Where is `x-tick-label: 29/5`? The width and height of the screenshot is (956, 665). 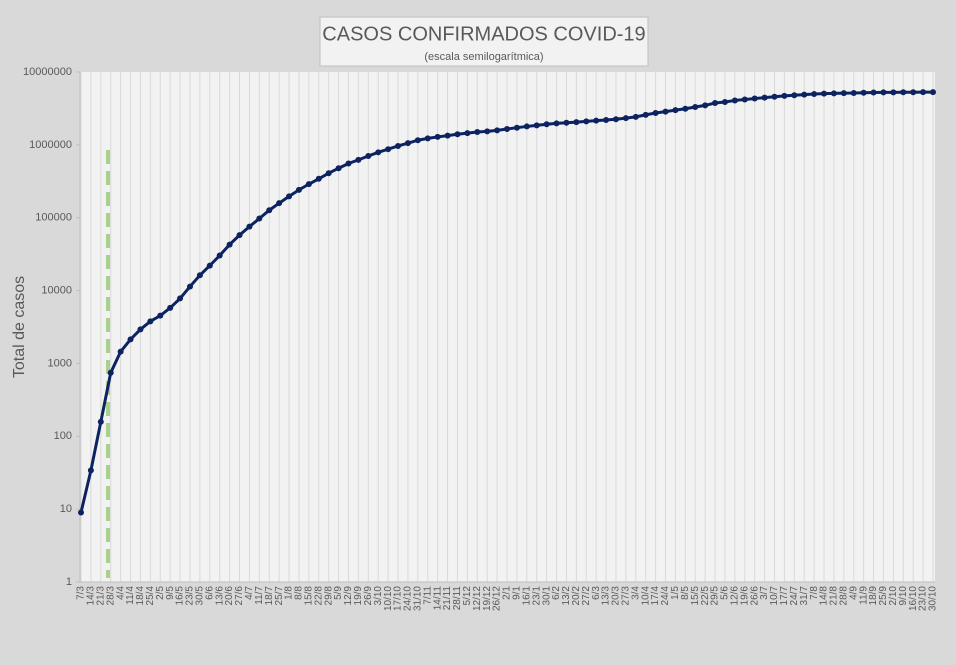
x-tick-label: 29/5 is located at coordinates (715, 596).